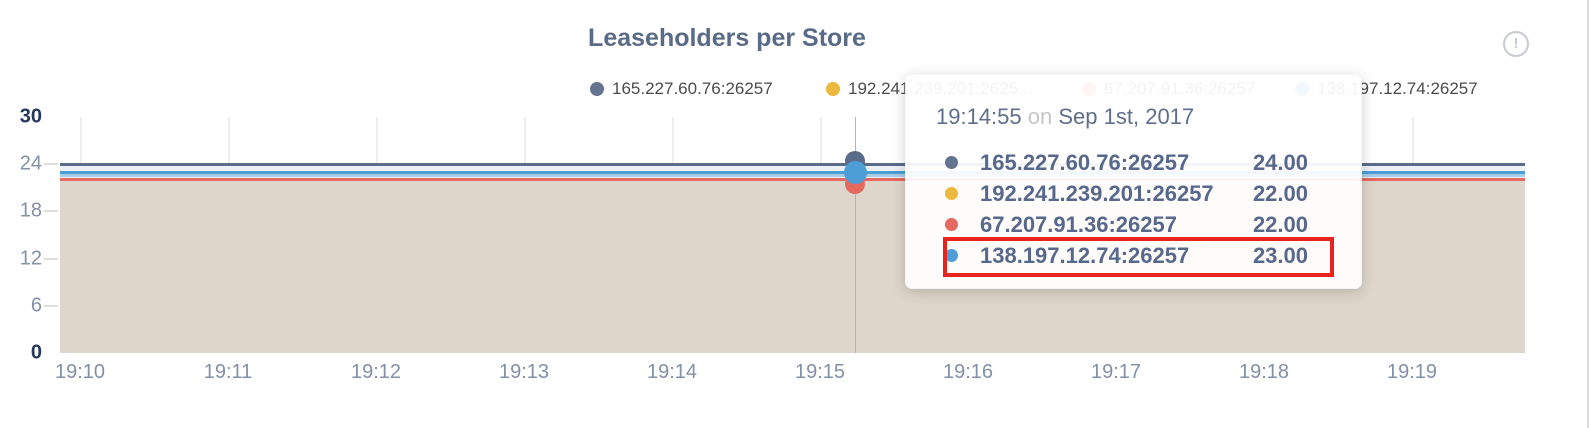 This screenshot has height=428, width=1591. I want to click on x-axis-label: 19:15, so click(820, 372).